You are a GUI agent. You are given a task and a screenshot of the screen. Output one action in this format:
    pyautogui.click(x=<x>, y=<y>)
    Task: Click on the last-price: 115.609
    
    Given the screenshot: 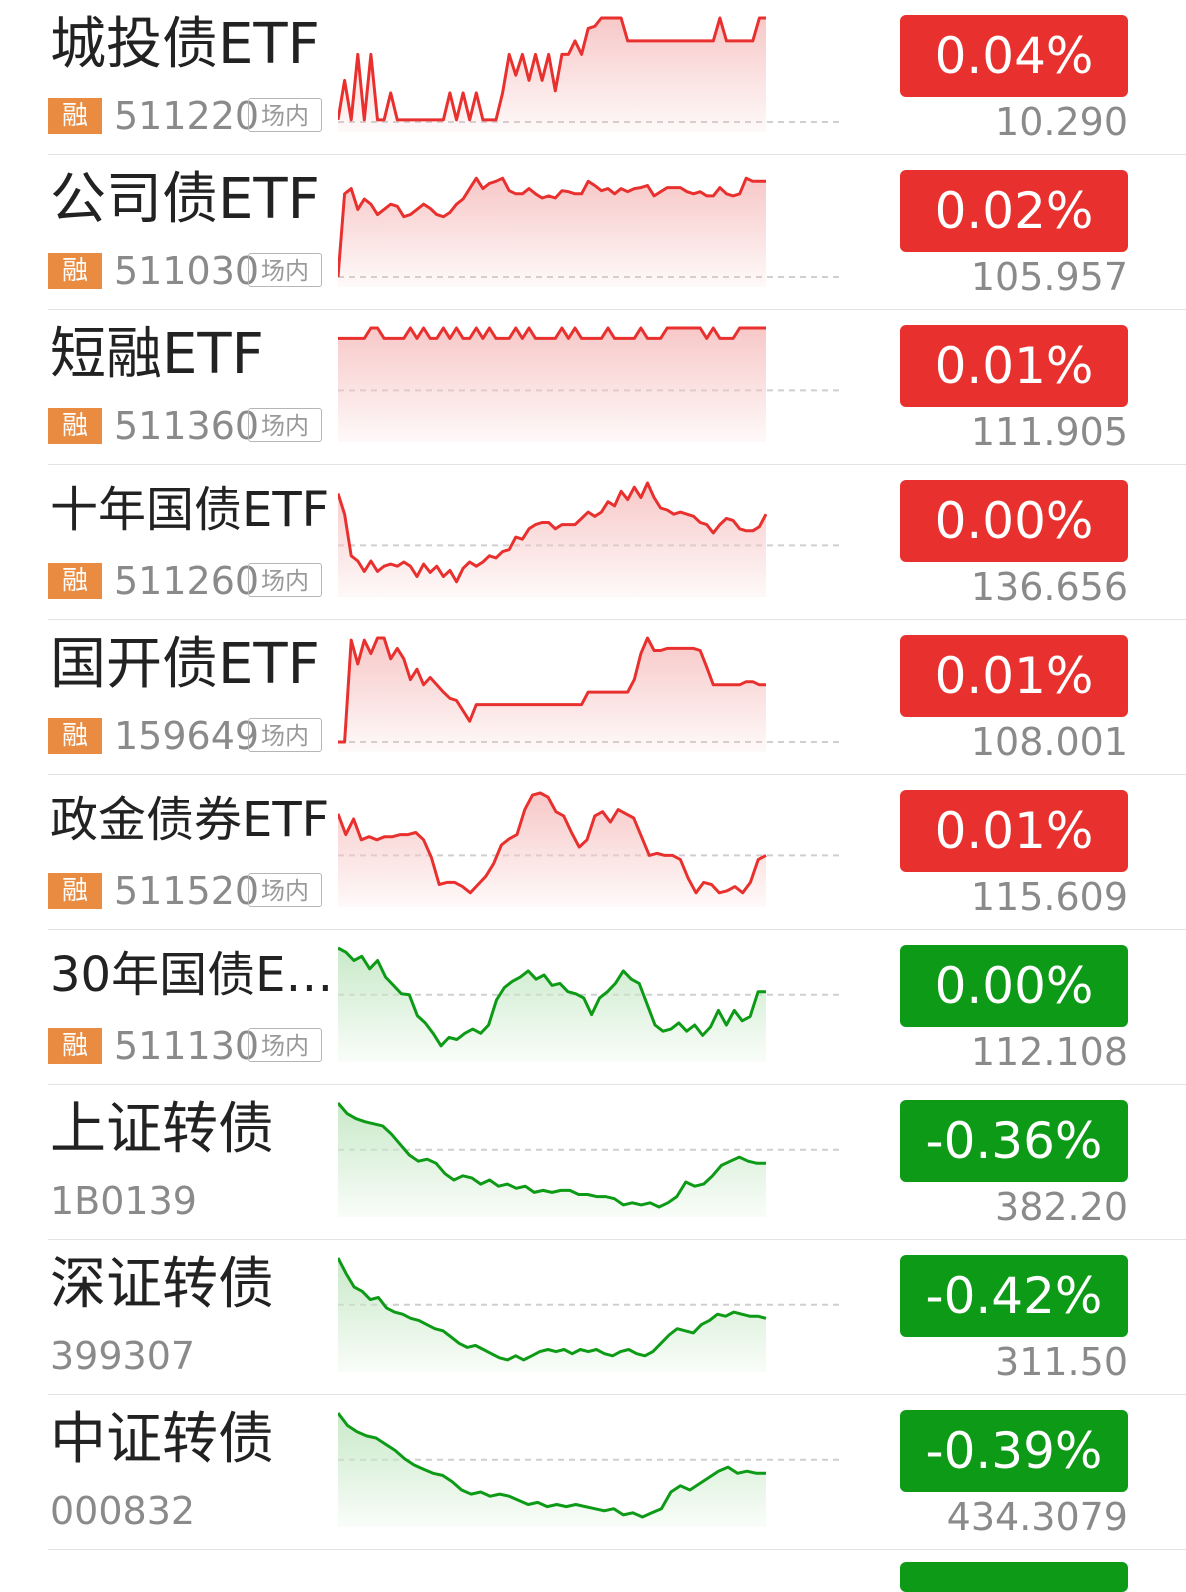 What is the action you would take?
    pyautogui.click(x=1049, y=897)
    